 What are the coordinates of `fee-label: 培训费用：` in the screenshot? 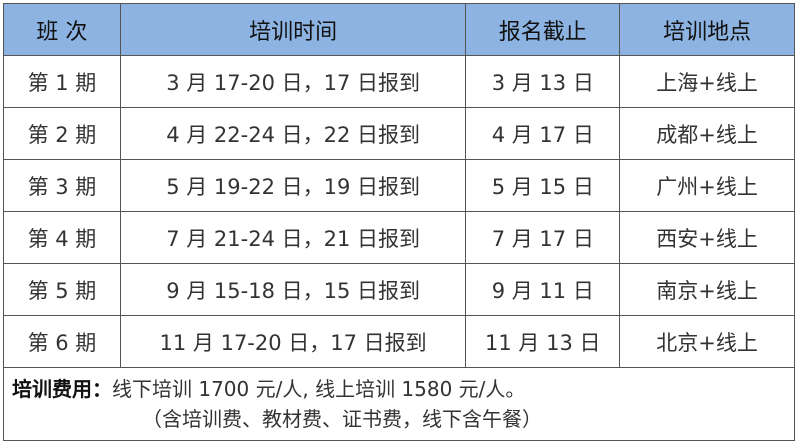 It's located at (62, 389).